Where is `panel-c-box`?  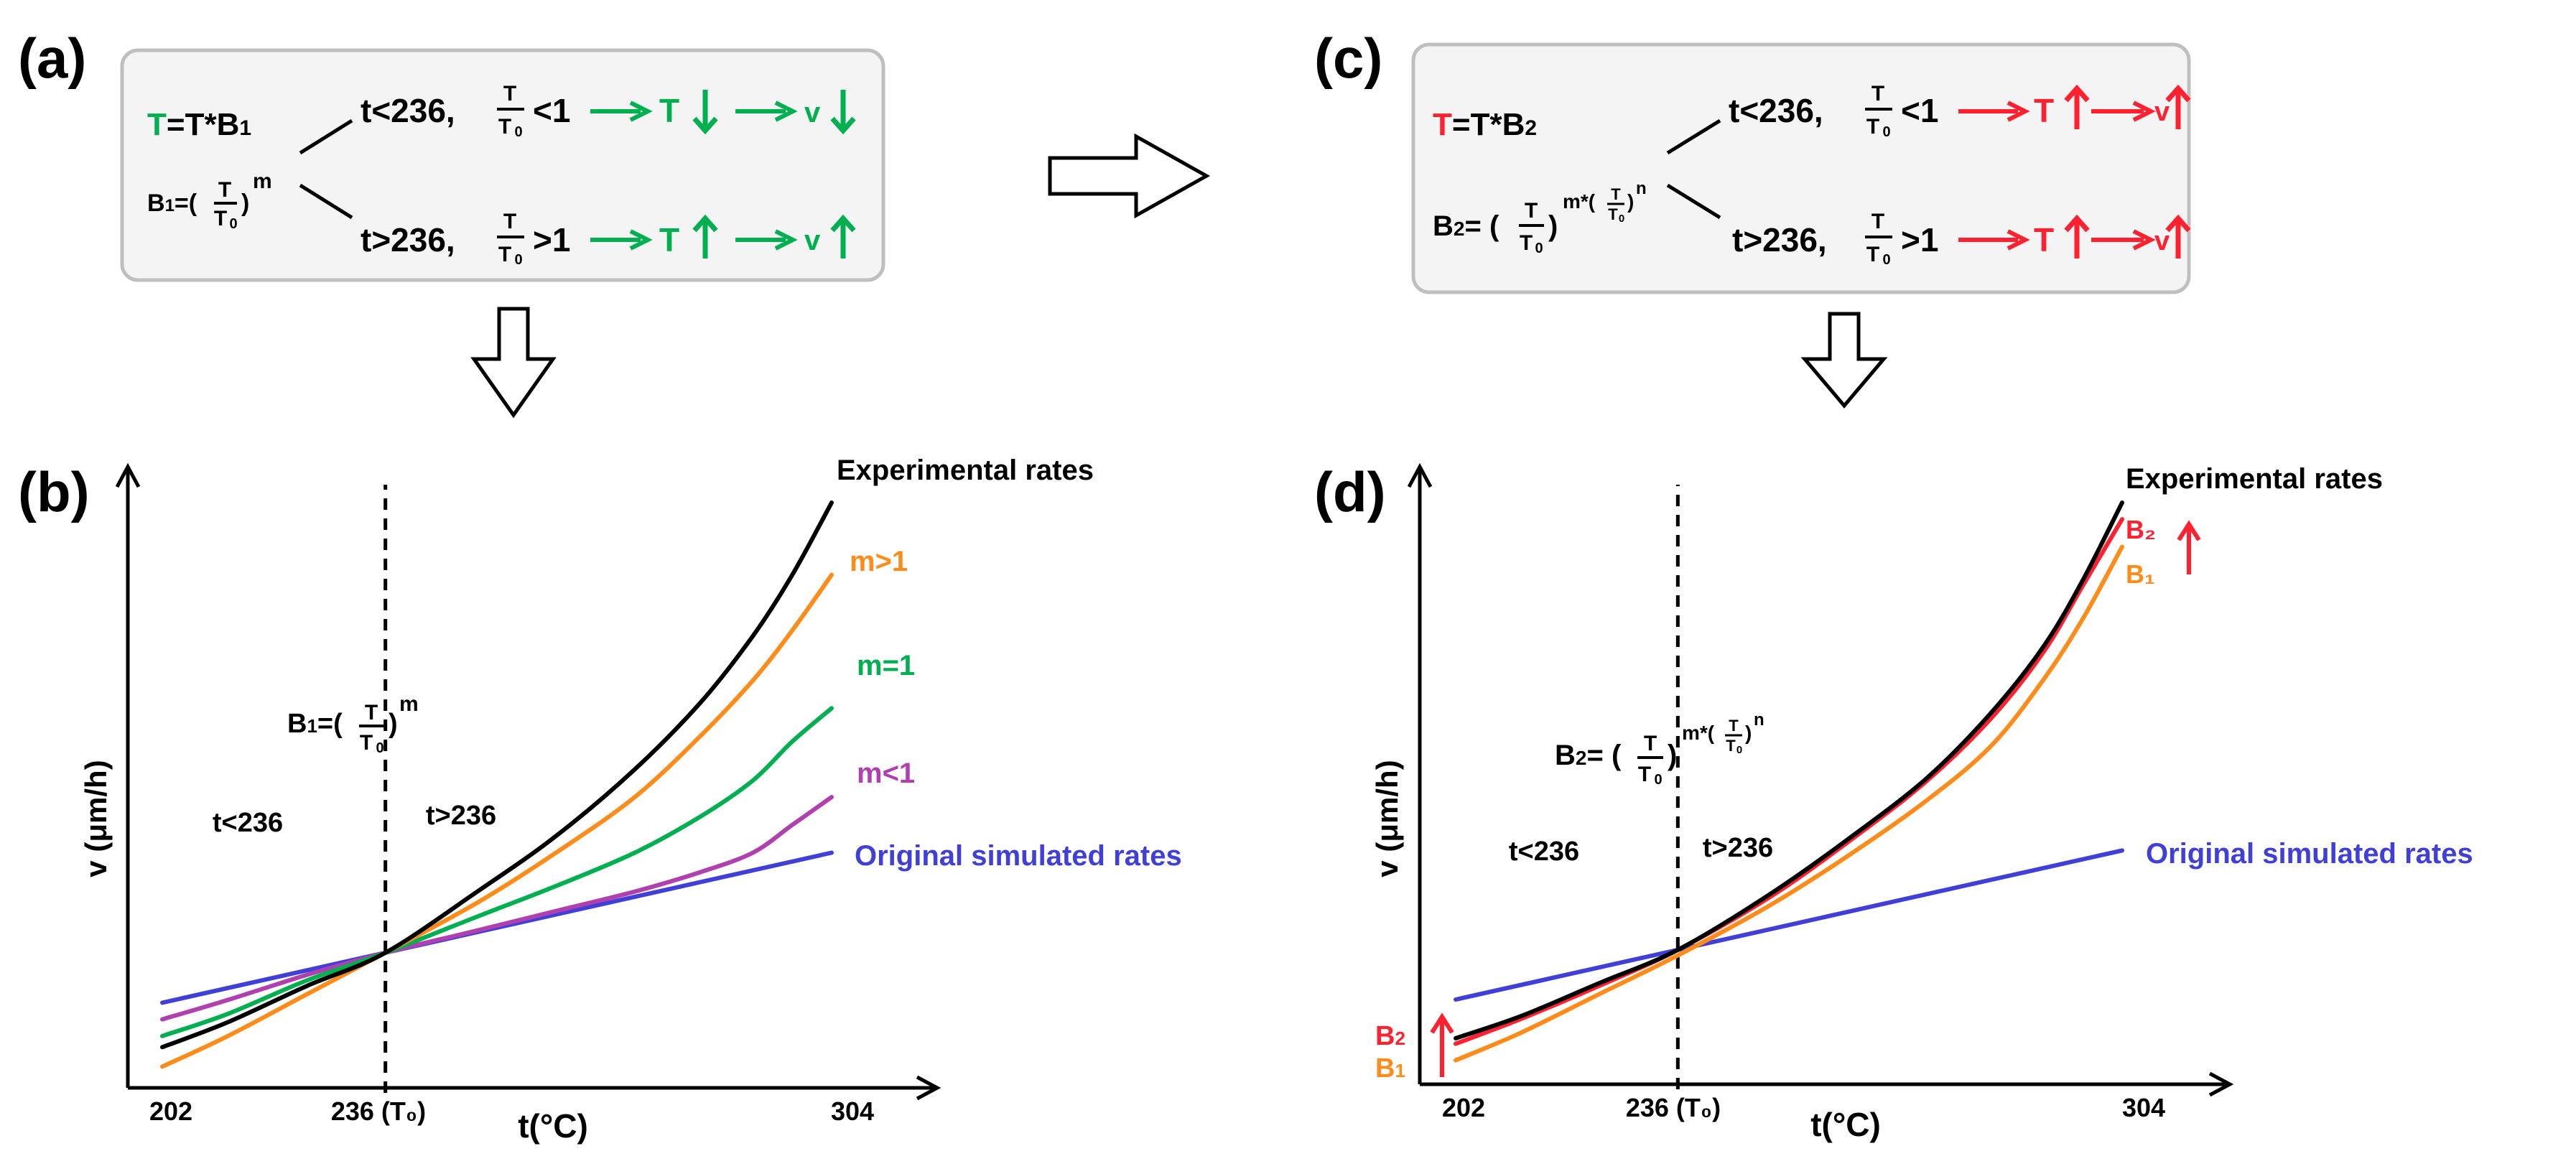 panel-c-box is located at coordinates (1801, 168).